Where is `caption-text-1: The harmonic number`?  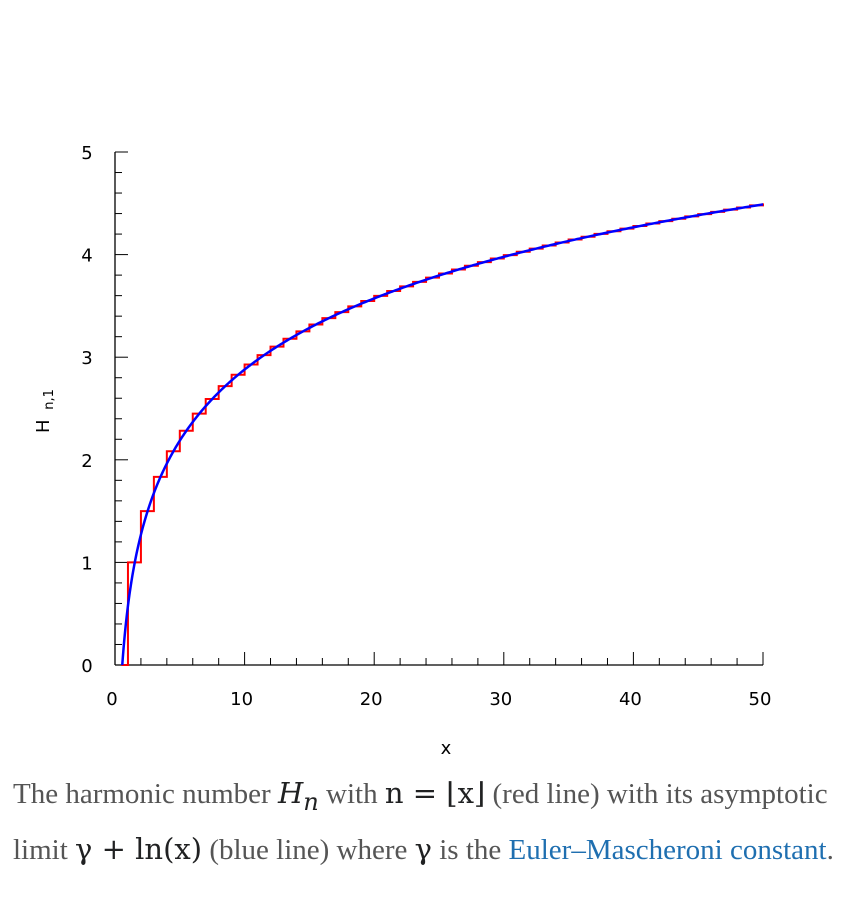 caption-text-1: The harmonic number is located at coordinates (145, 794).